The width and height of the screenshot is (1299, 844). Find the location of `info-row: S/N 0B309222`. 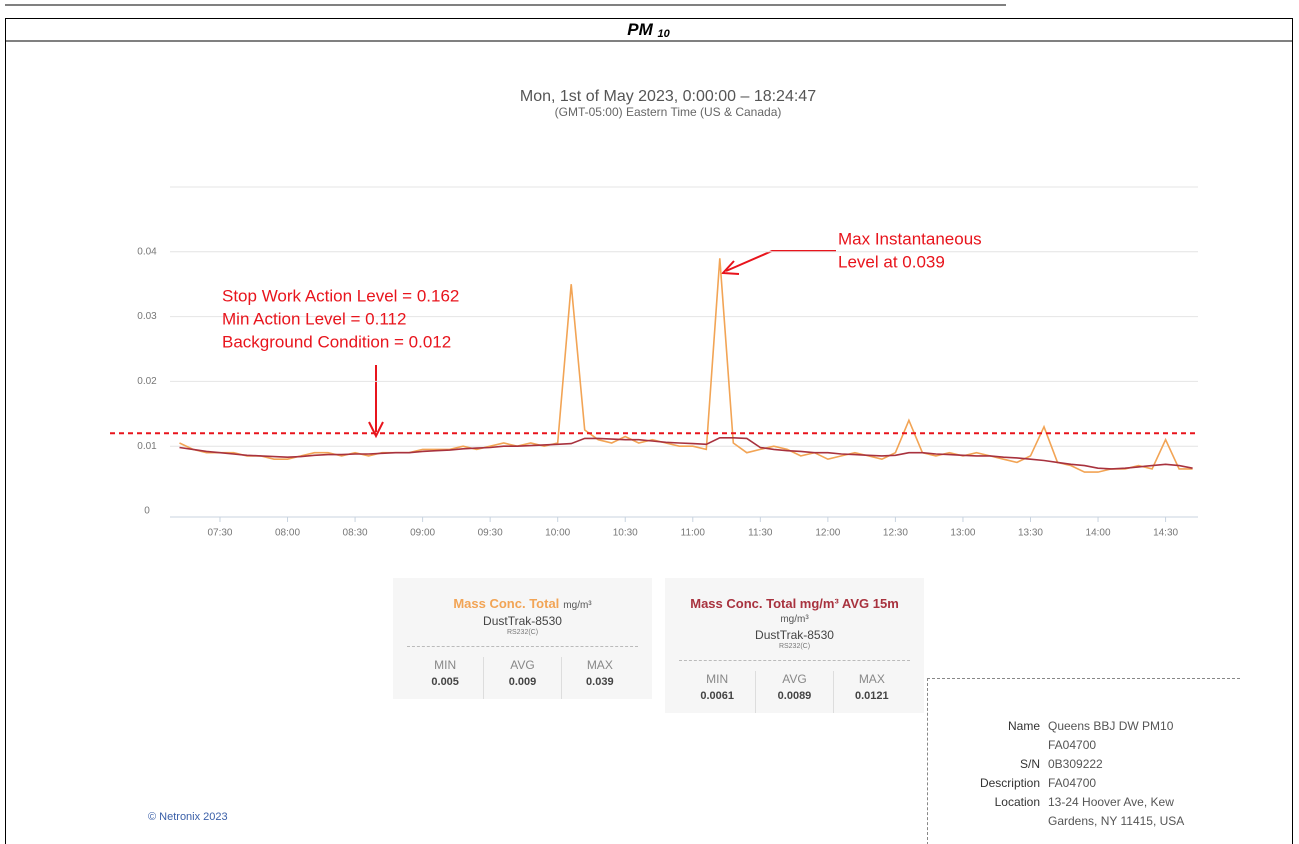

info-row: S/N 0B309222 is located at coordinates (1084, 764).